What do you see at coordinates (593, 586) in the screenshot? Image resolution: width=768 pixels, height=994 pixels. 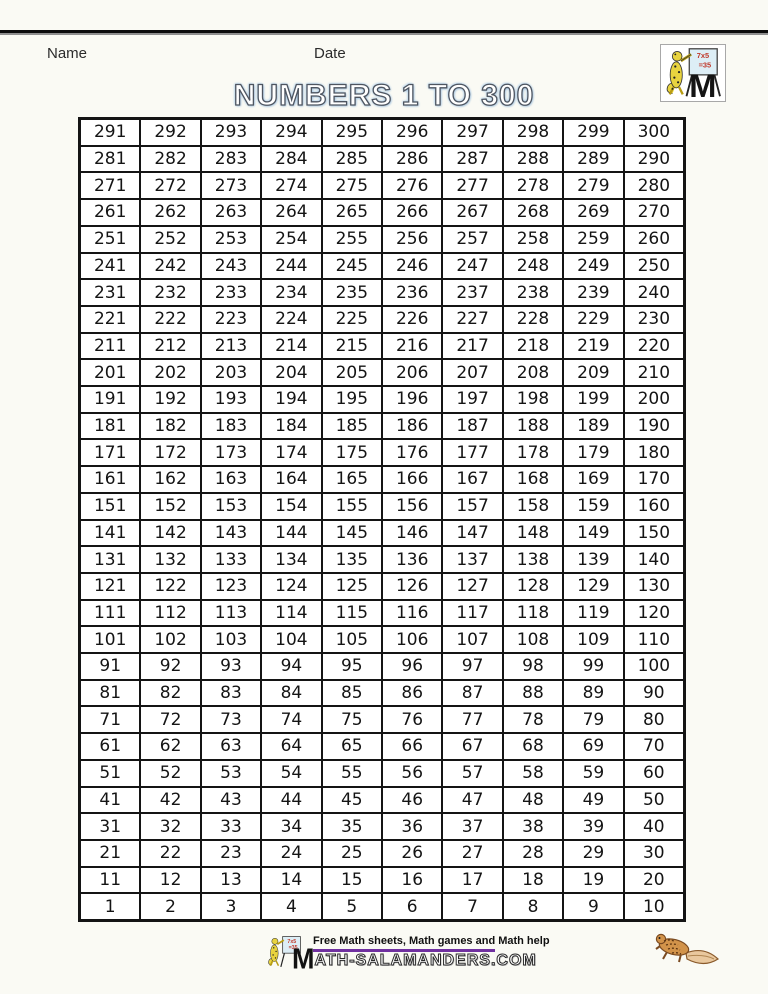 I see `grid-cell: 129` at bounding box center [593, 586].